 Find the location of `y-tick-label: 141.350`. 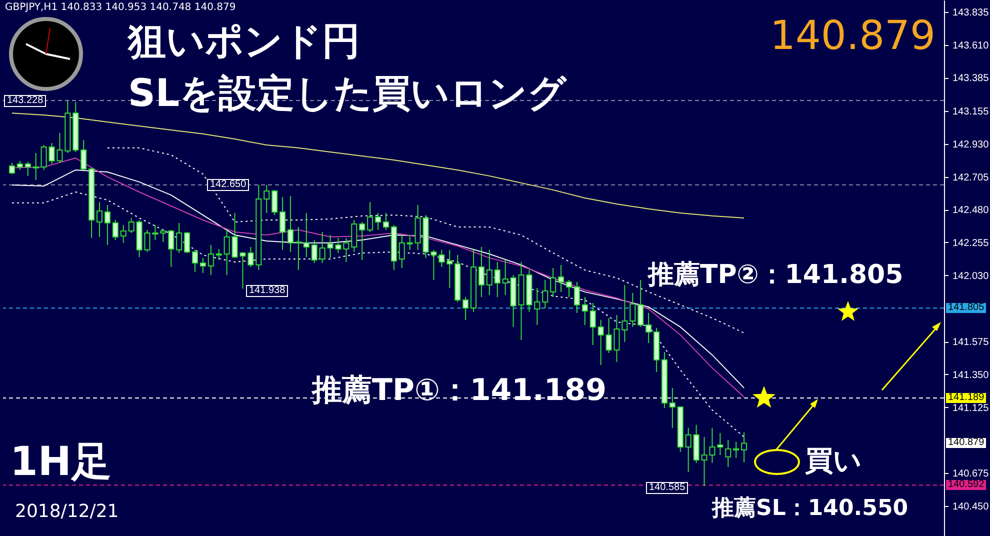

y-tick-label: 141.350 is located at coordinates (971, 375).